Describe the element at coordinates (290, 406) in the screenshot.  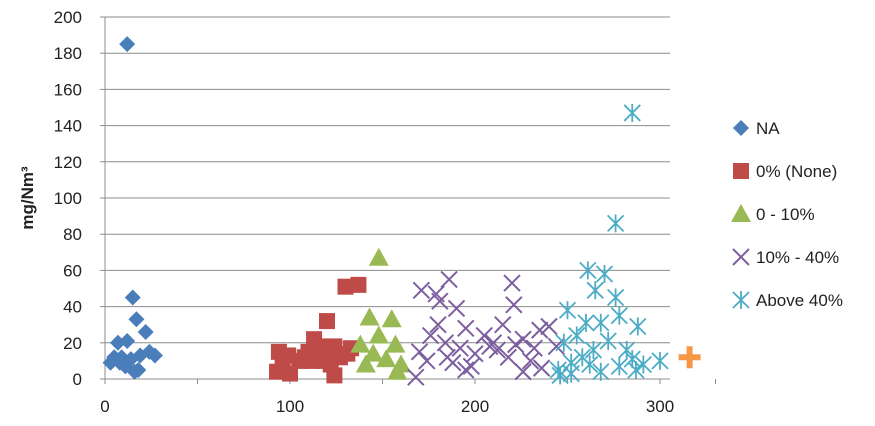
I see `x-tick-label: 100` at that location.